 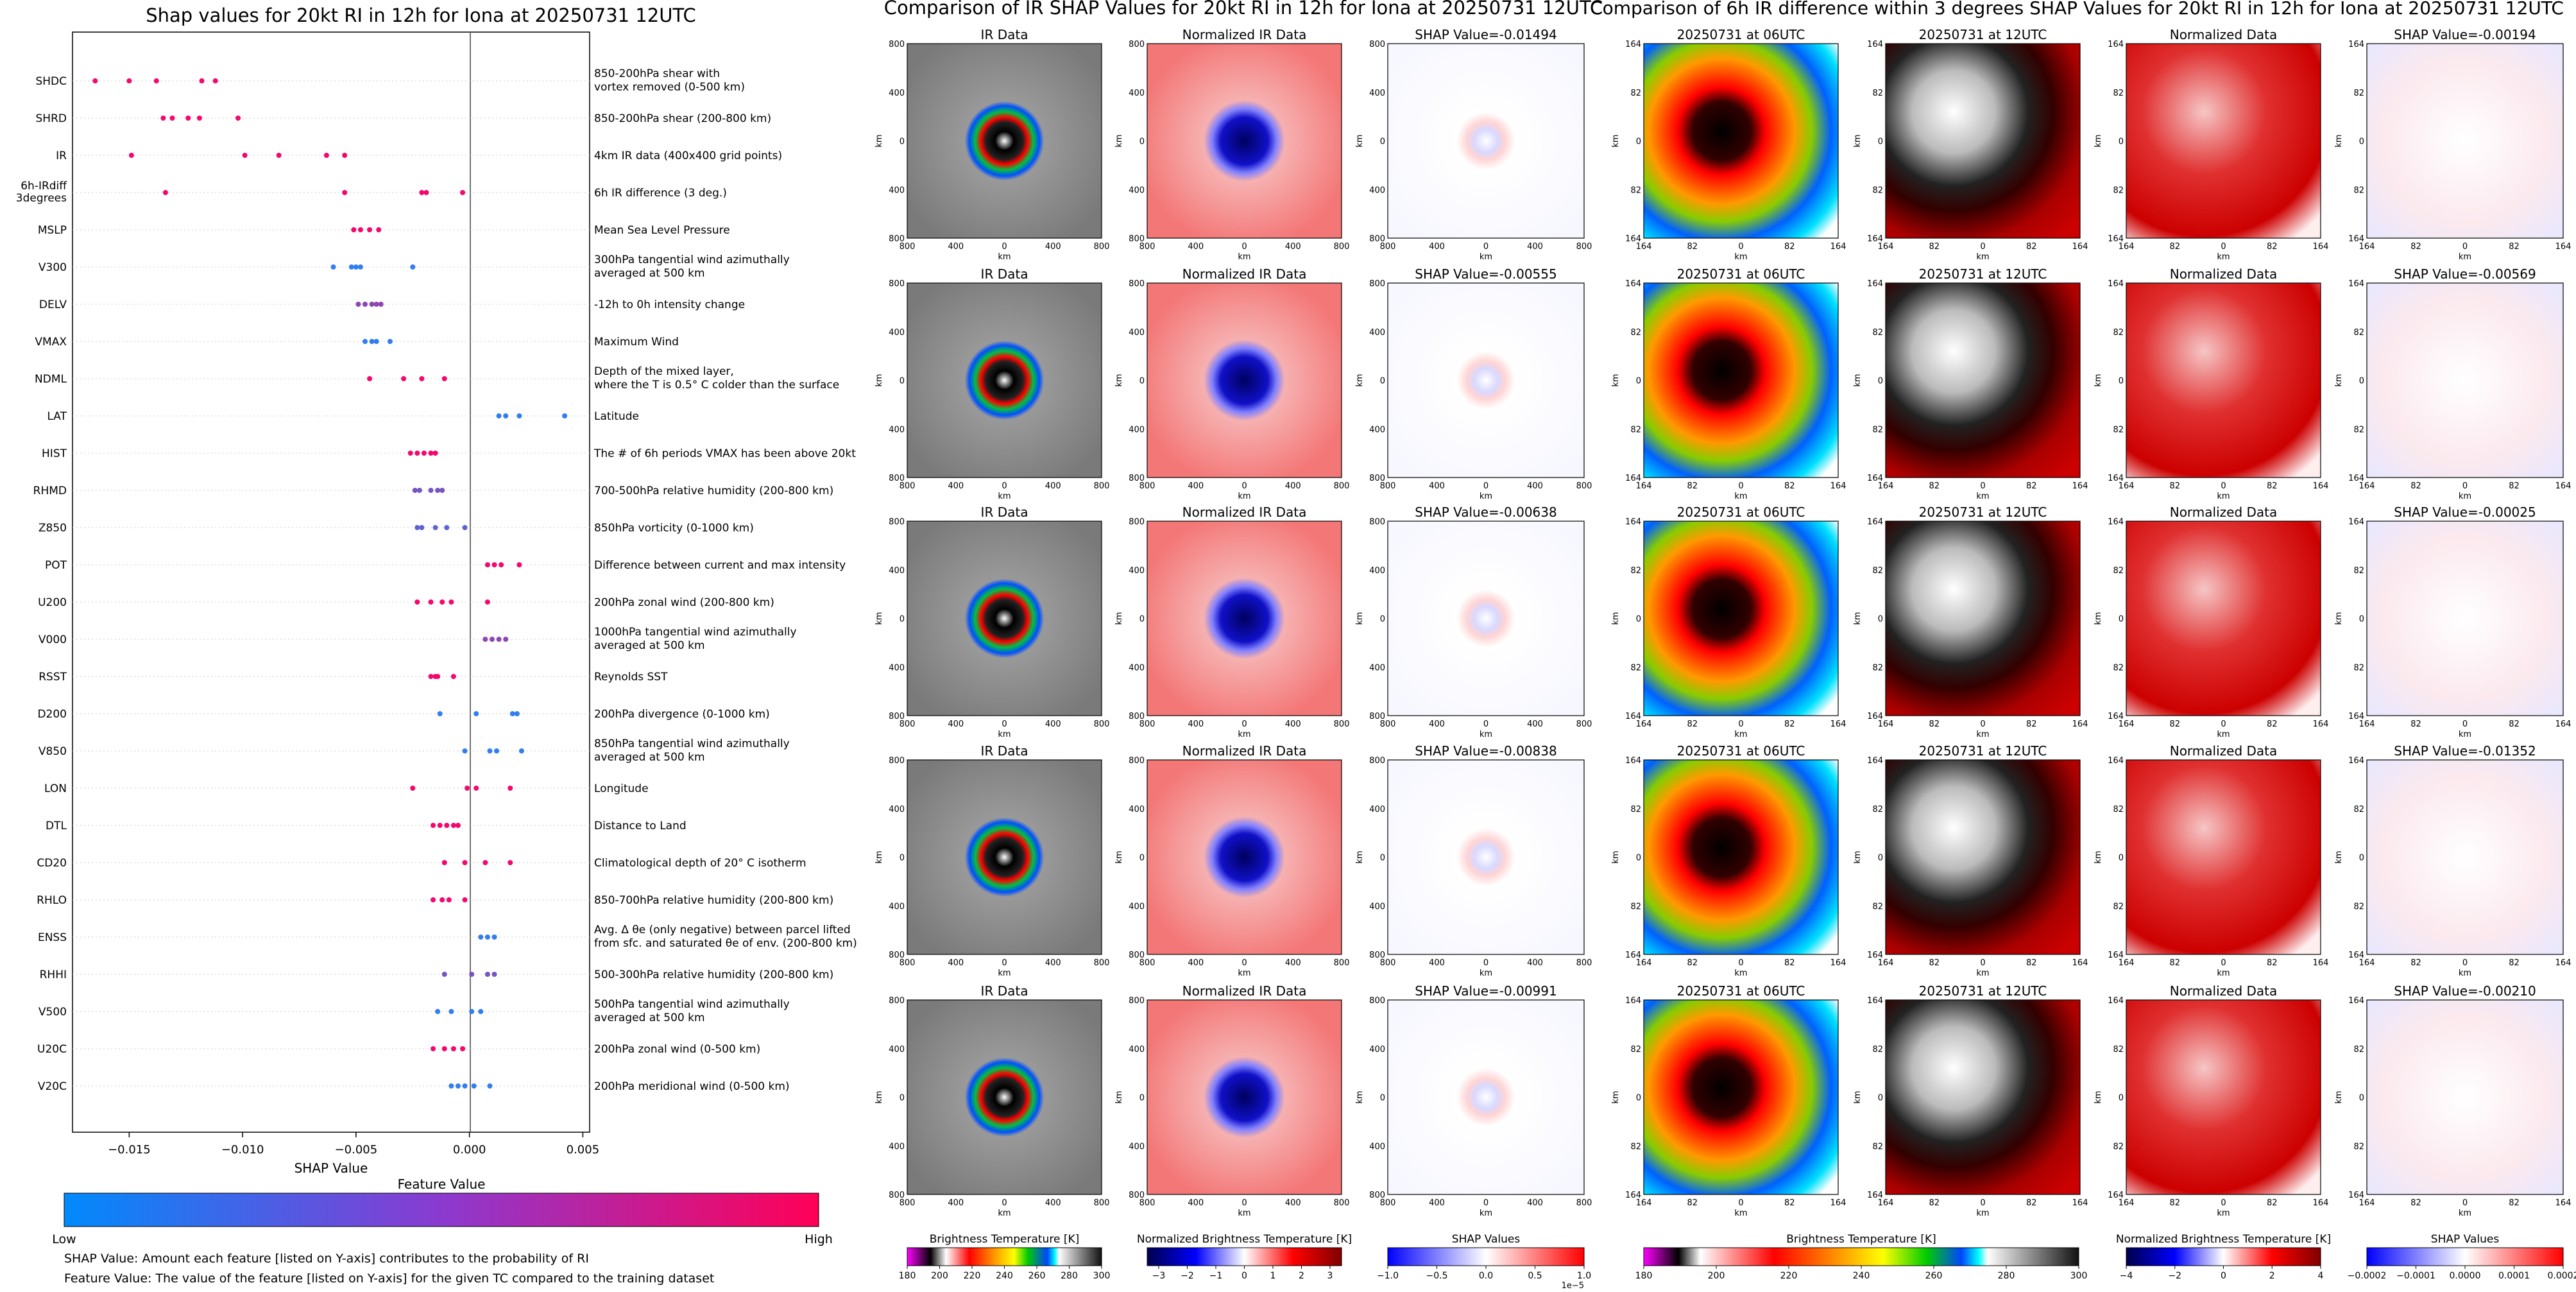 What do you see at coordinates (61, 156) in the screenshot?
I see `feature-label: IR` at bounding box center [61, 156].